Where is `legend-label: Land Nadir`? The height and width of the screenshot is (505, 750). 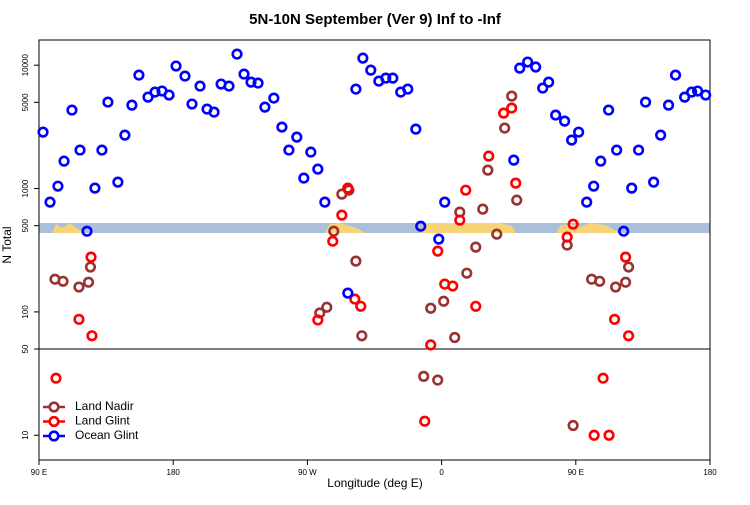 legend-label: Land Nadir is located at coordinates (104, 406).